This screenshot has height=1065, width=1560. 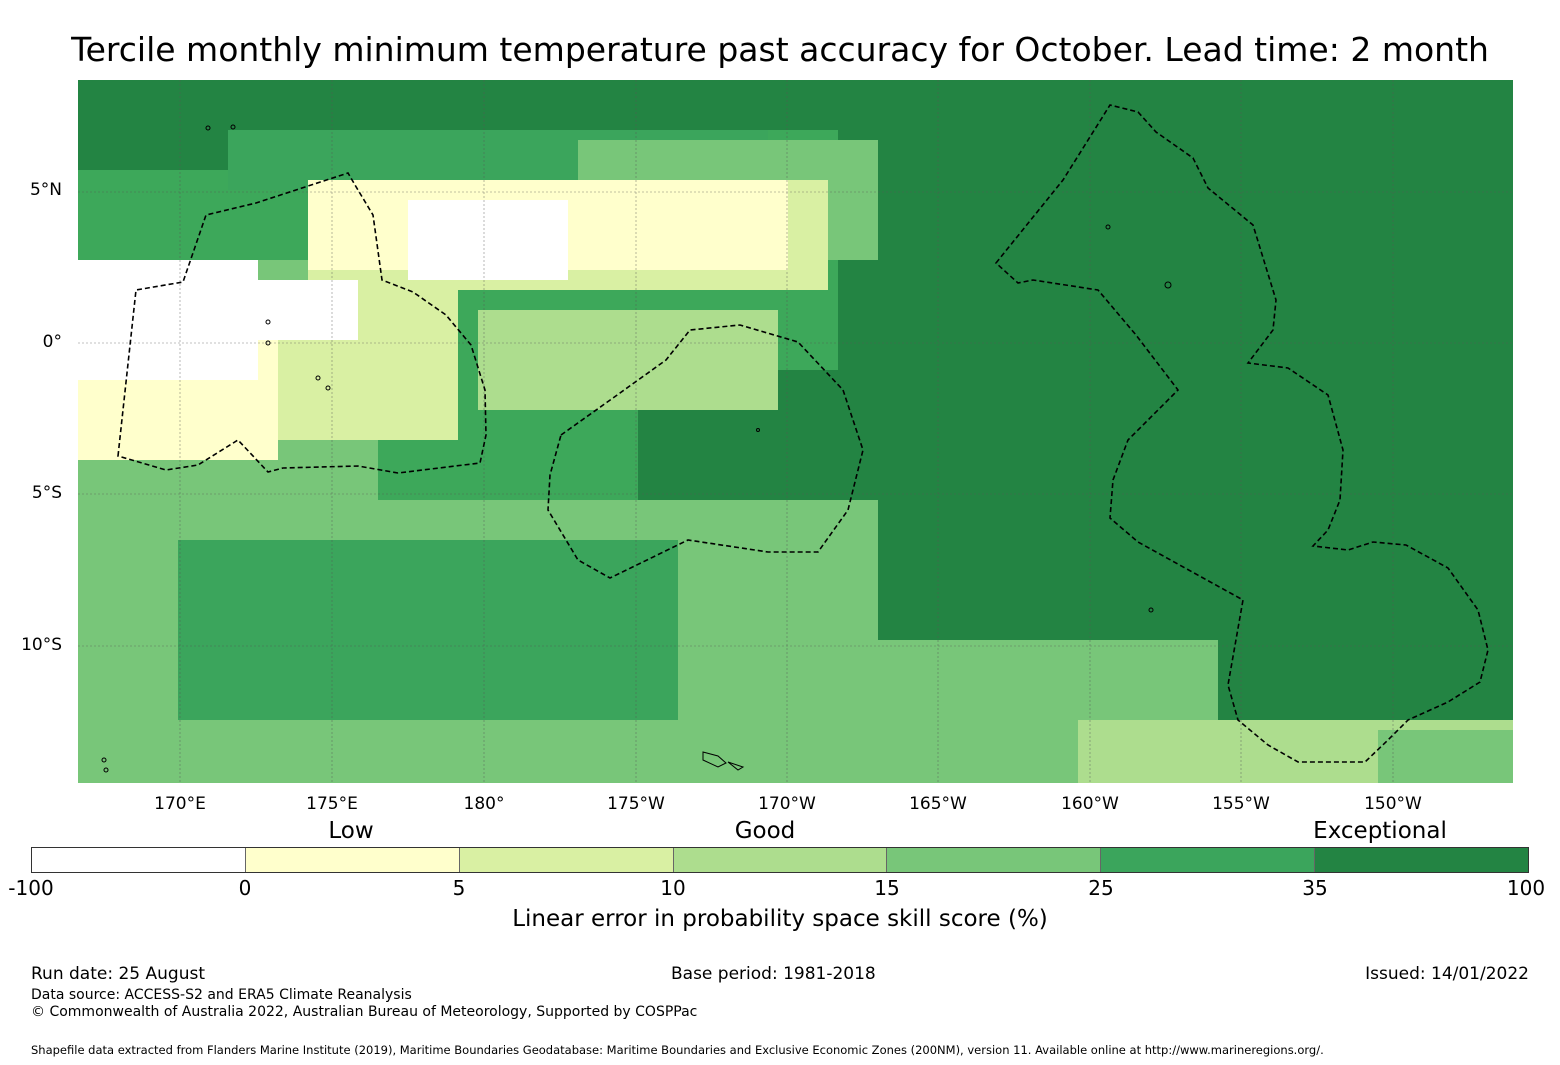 I want to click on run-date: Run date: 25 August, so click(x=118, y=974).